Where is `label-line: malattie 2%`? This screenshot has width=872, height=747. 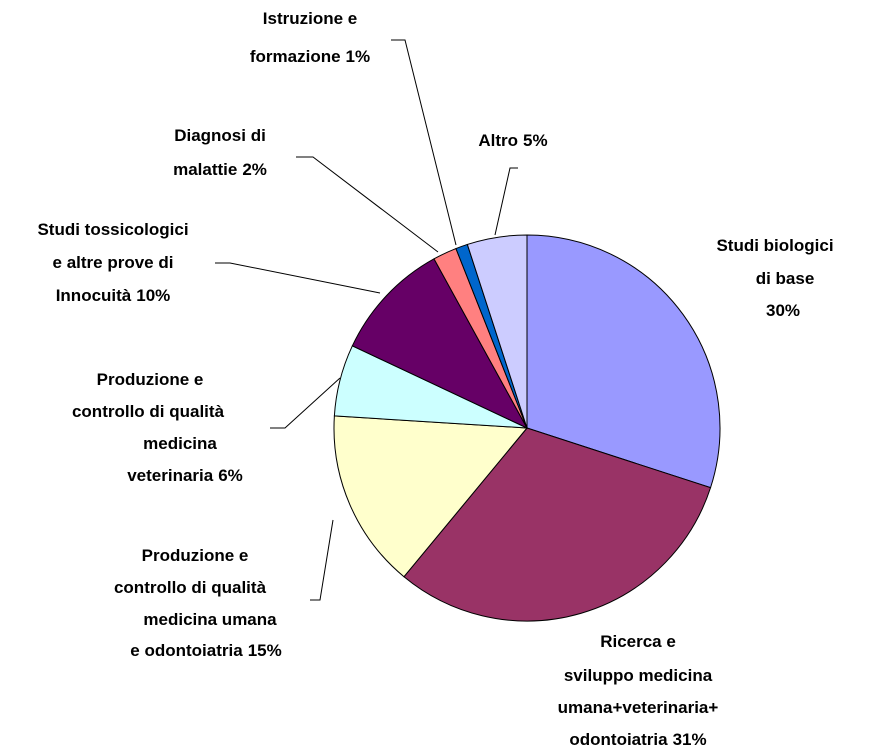
label-line: malattie 2% is located at coordinates (220, 169).